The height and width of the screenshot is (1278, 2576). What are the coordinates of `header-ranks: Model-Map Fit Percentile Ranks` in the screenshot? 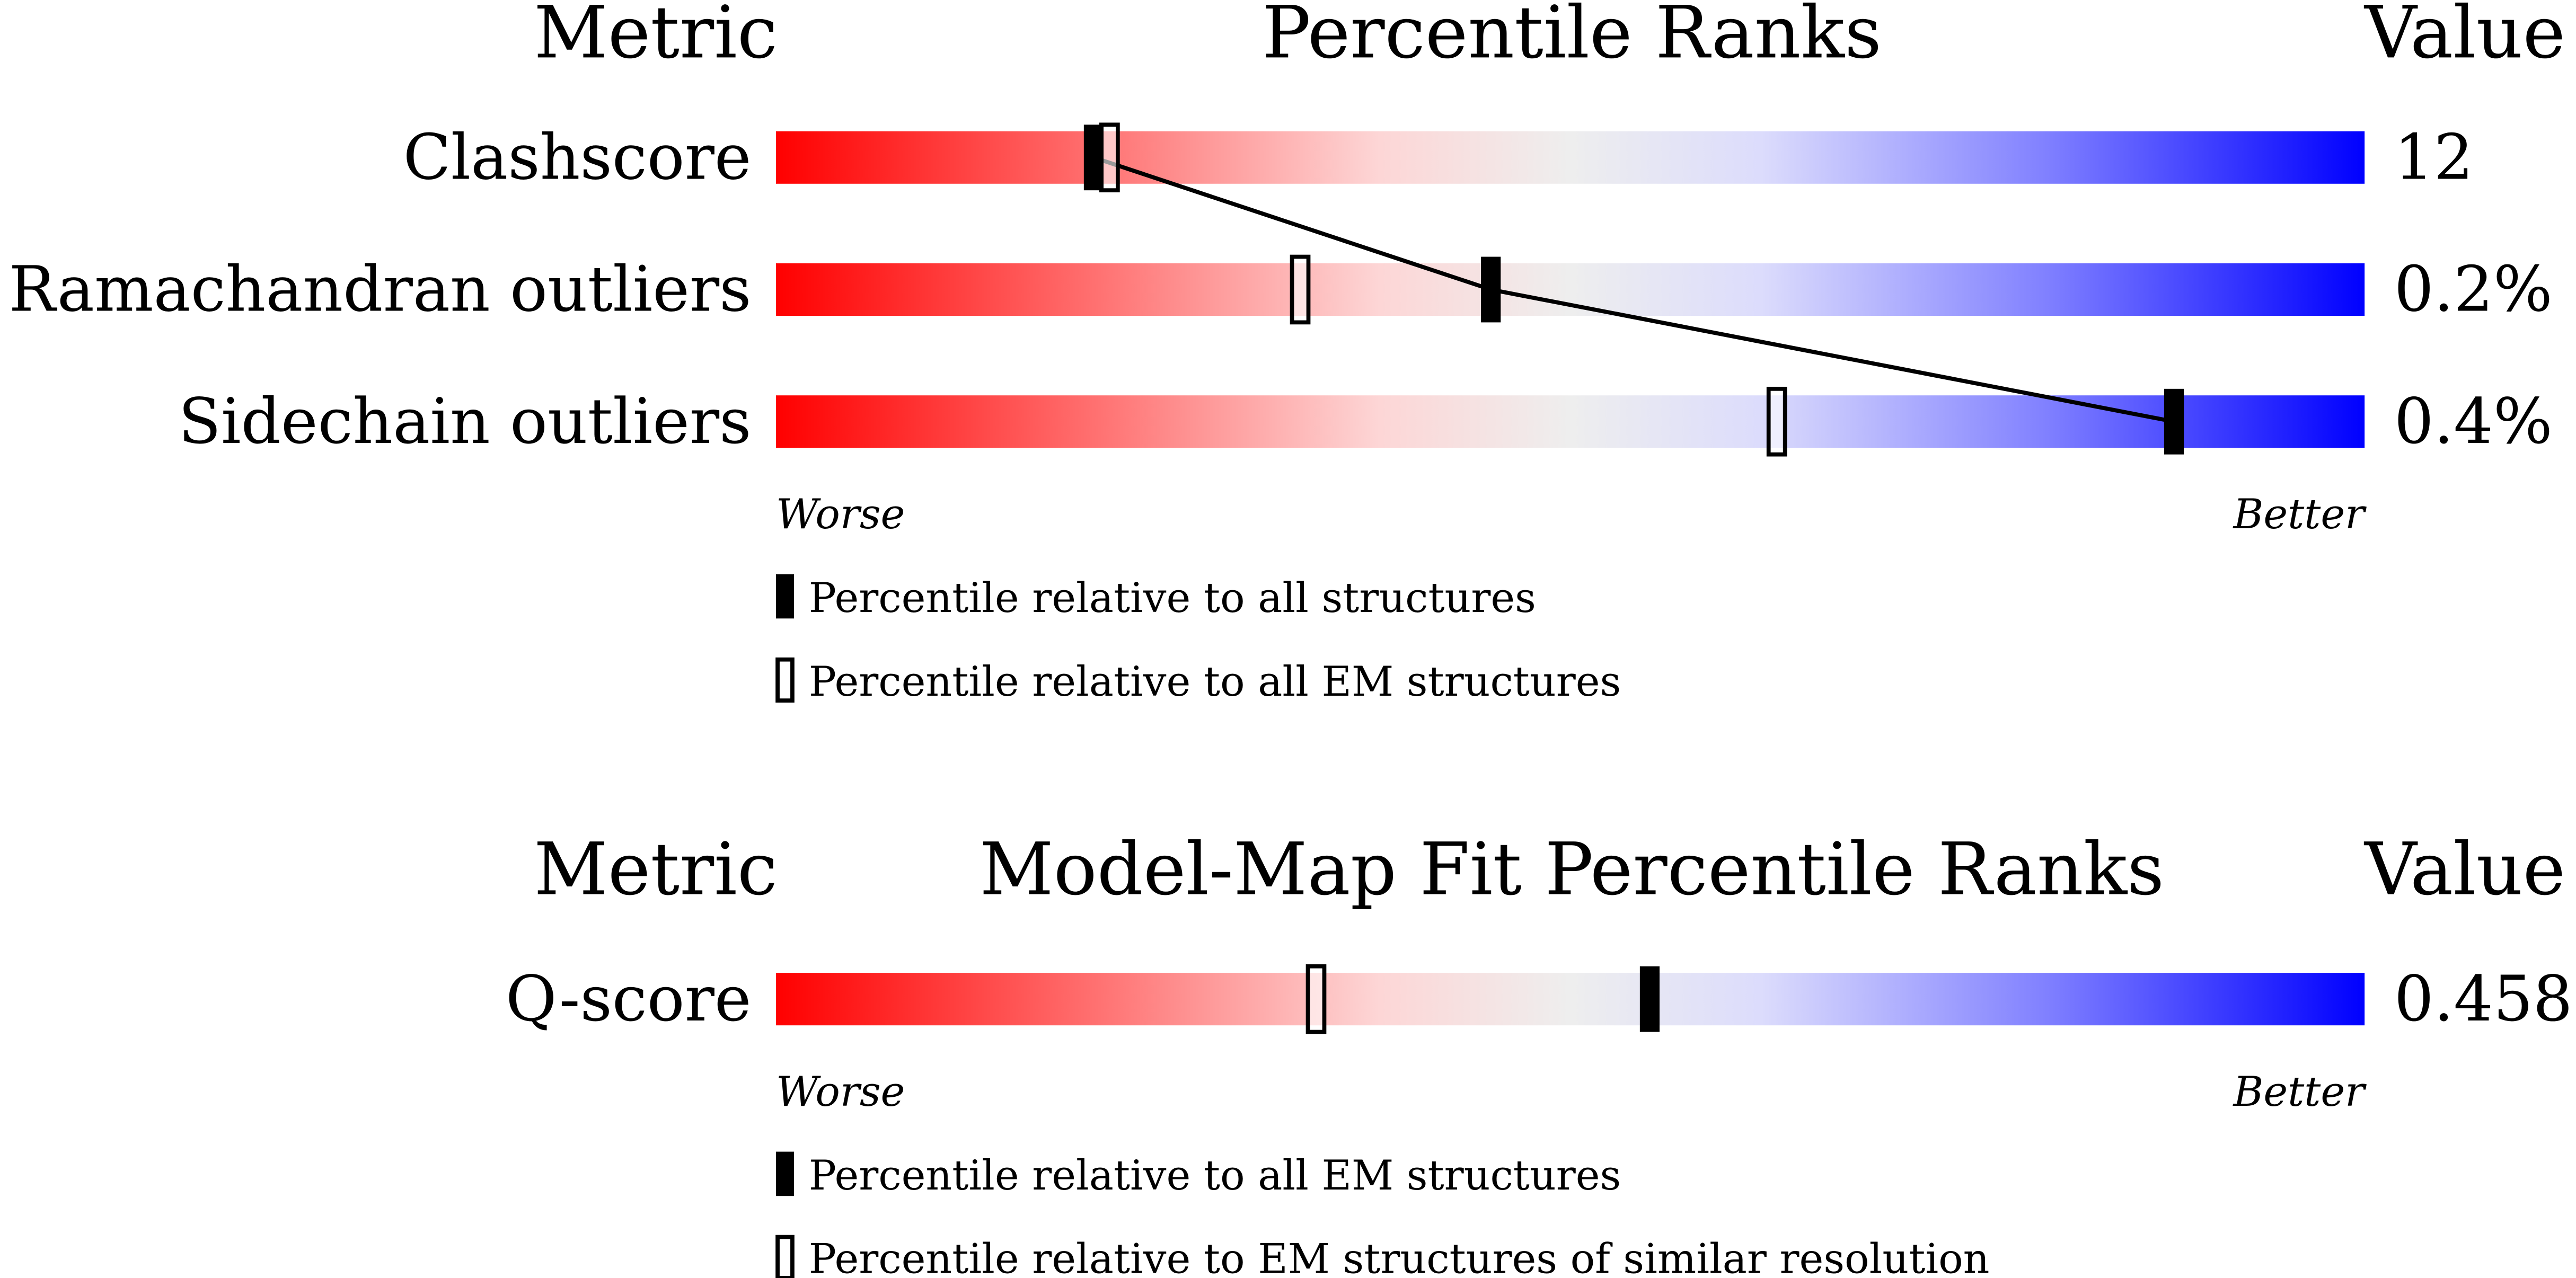 It's located at (1572, 869).